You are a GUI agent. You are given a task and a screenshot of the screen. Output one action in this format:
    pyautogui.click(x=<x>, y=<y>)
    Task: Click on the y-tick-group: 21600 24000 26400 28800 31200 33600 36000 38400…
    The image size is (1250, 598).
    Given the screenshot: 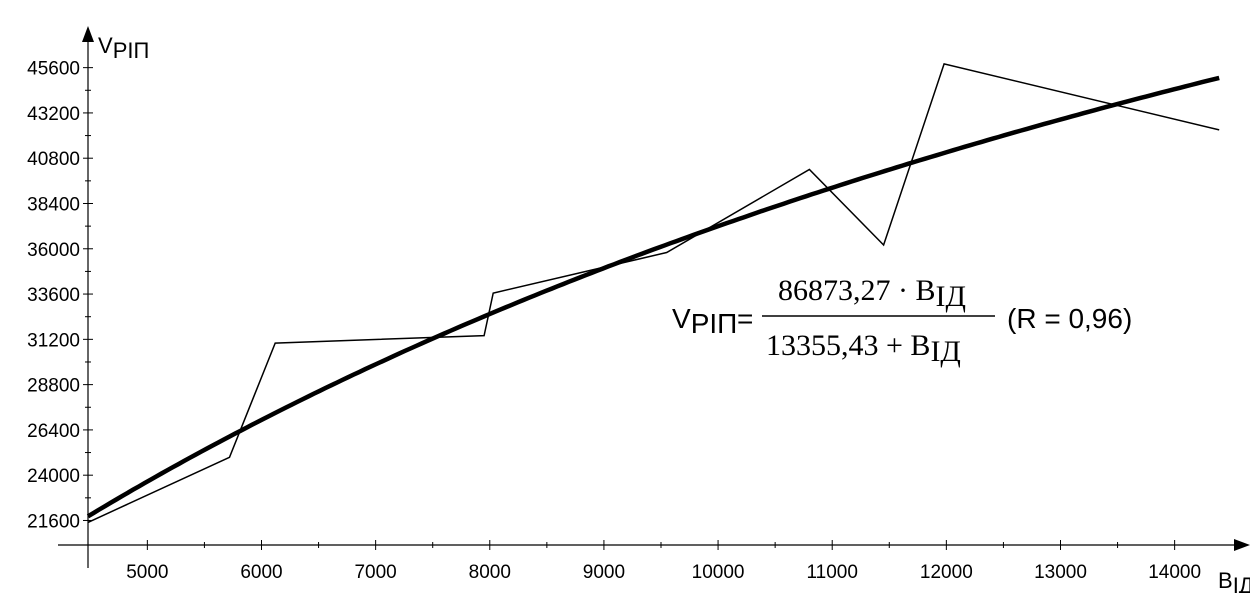 What is the action you would take?
    pyautogui.click(x=60, y=295)
    